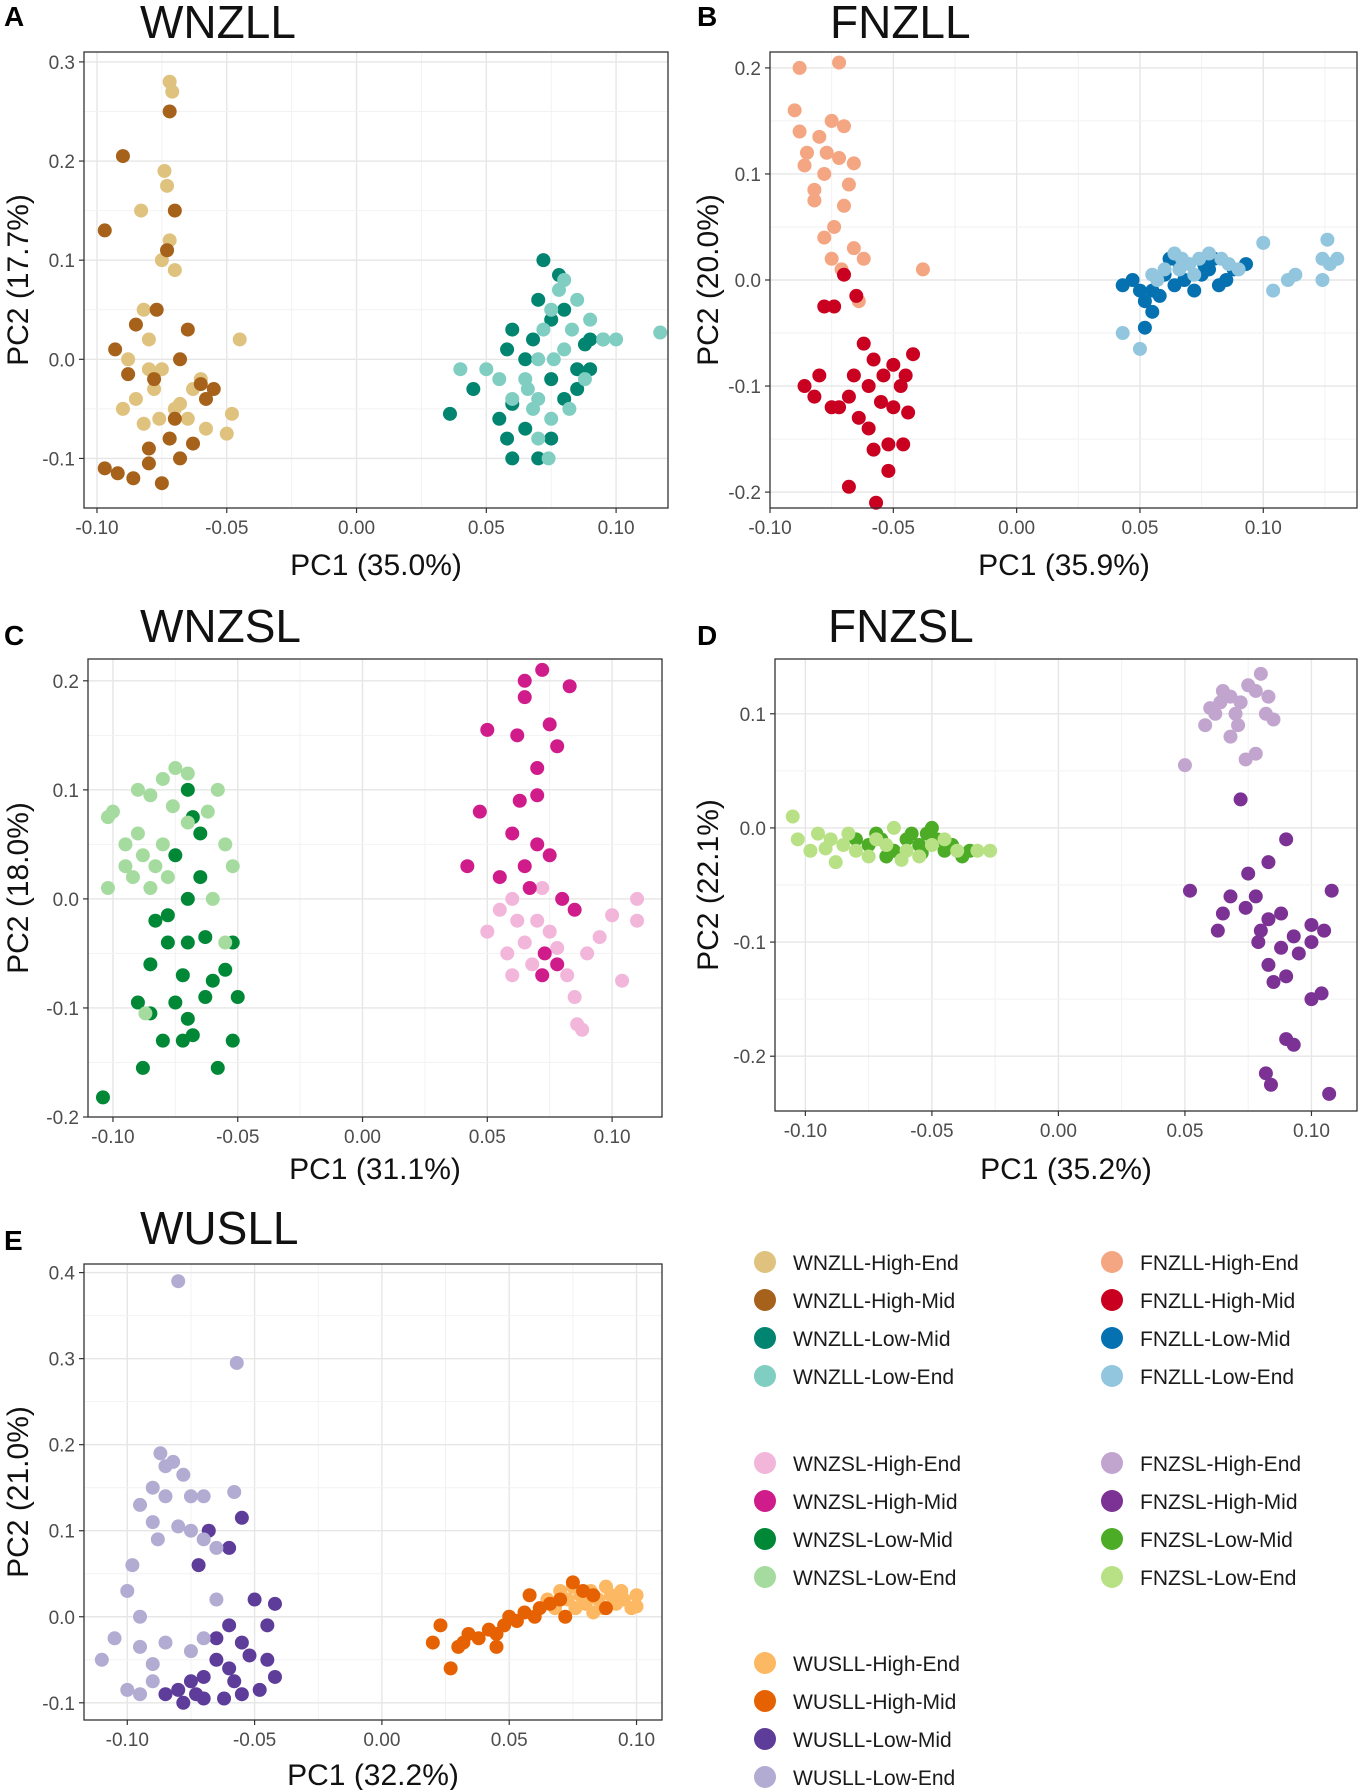  What do you see at coordinates (62, 1360) in the screenshot?
I see `y-tick-label: 0.3` at bounding box center [62, 1360].